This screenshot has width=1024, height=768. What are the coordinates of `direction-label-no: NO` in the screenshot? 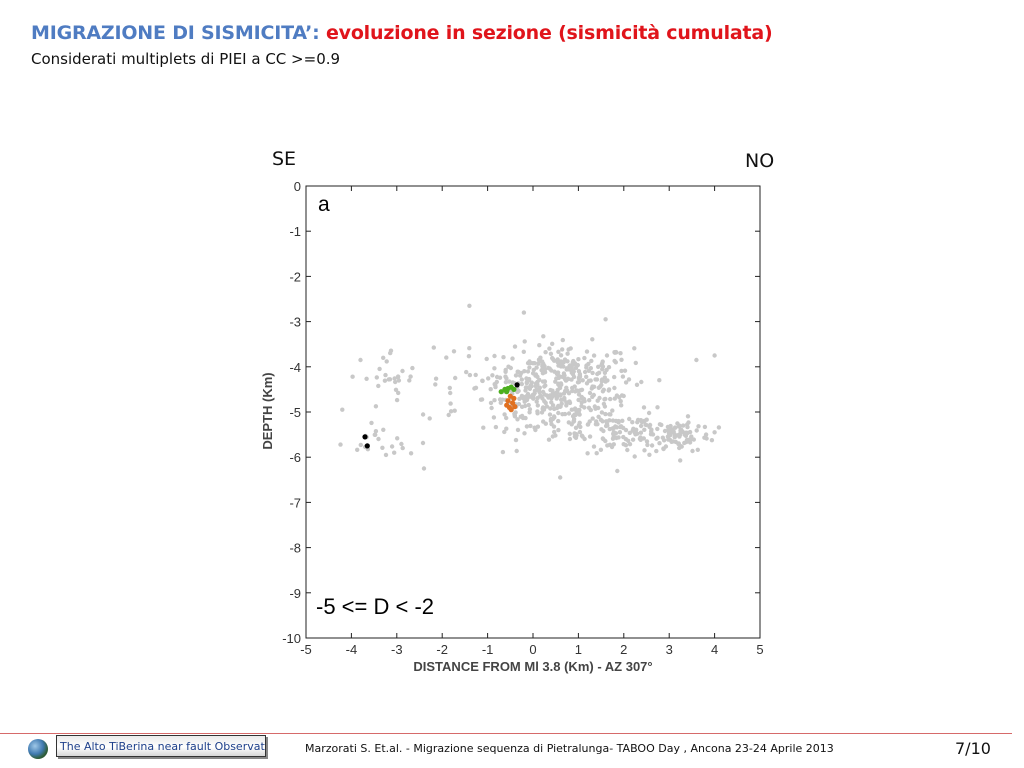 It's located at (760, 161).